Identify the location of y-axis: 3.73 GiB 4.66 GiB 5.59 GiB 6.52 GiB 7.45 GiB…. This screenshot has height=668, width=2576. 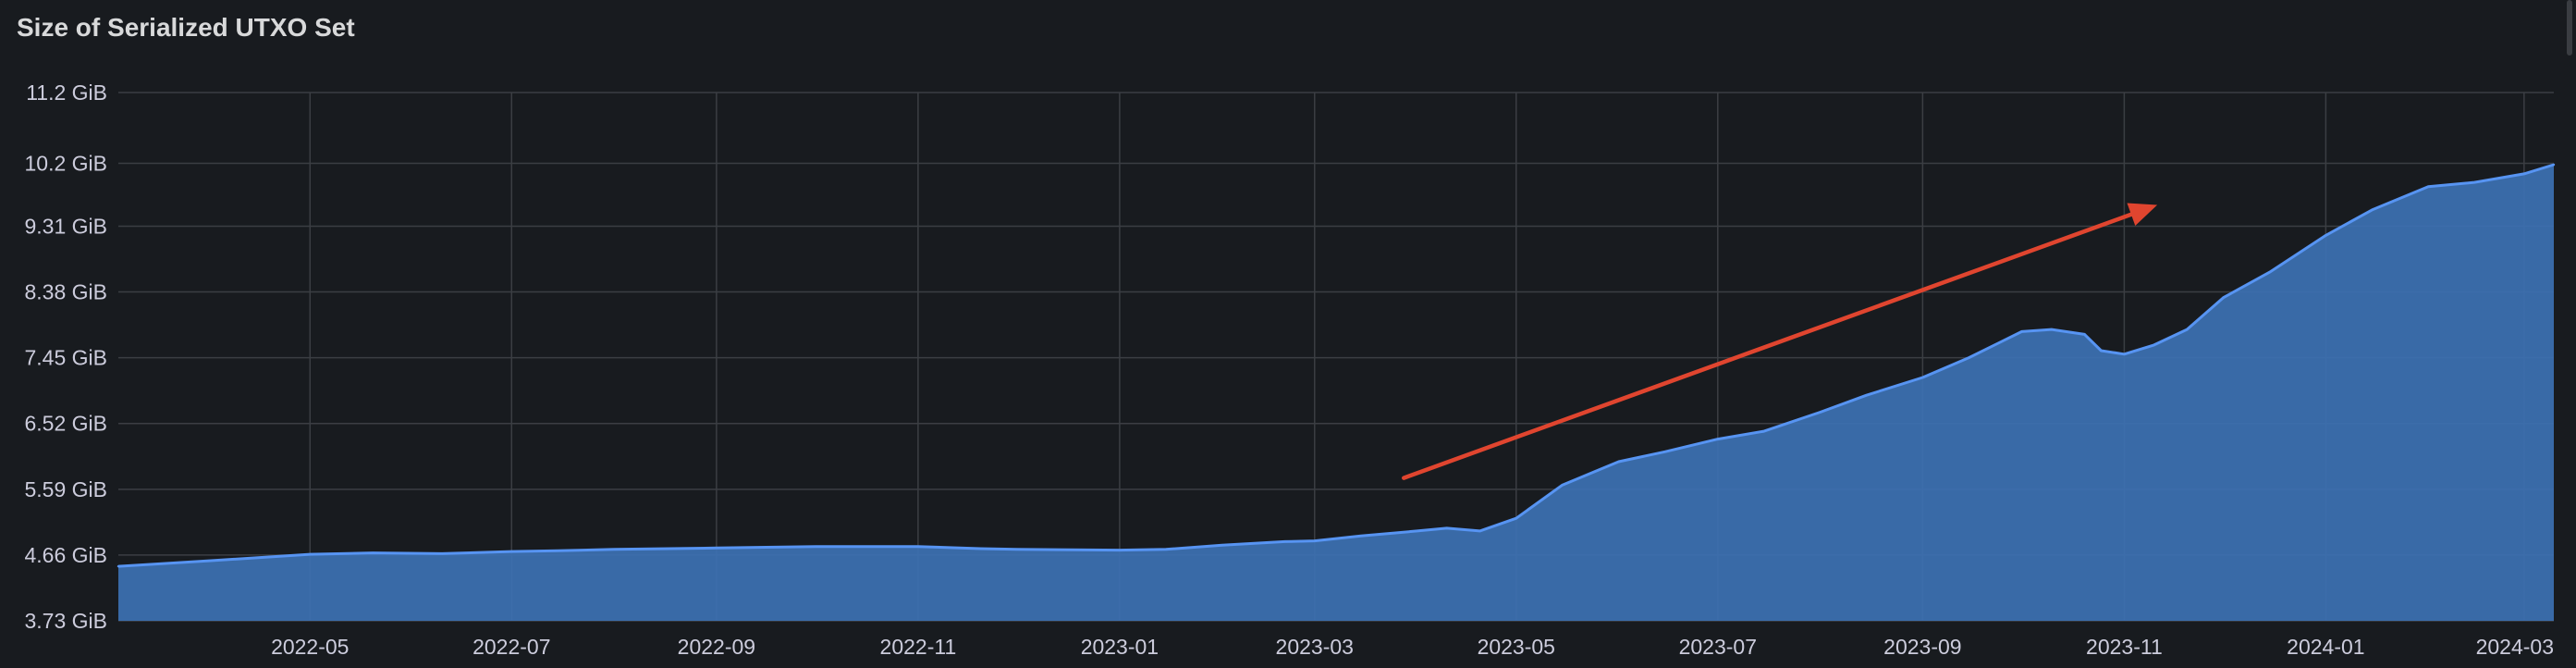
(67, 357).